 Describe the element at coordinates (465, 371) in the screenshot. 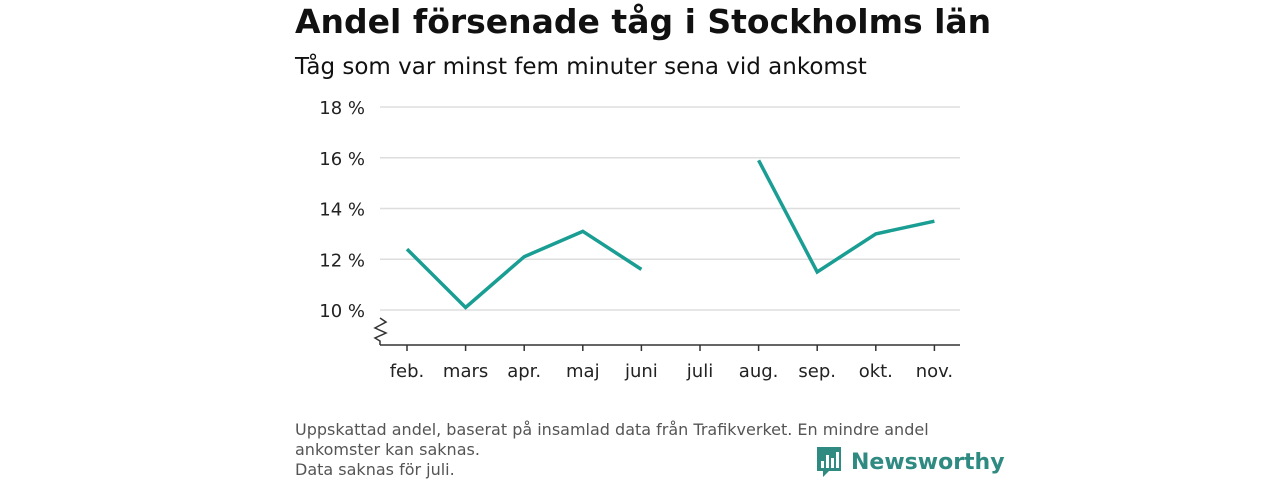

I see `x-tick-label: mars` at that location.